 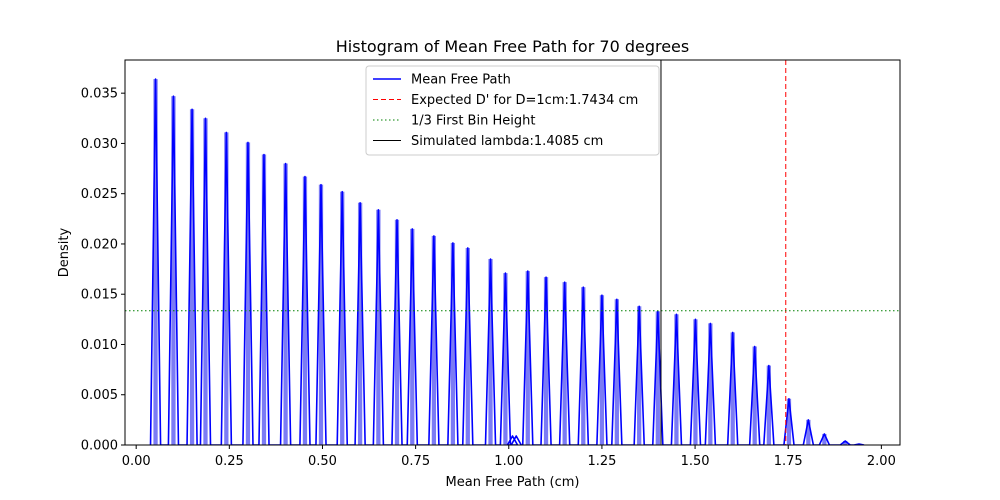 I want to click on legend-label: 1/3 First Bin Height, so click(x=473, y=121).